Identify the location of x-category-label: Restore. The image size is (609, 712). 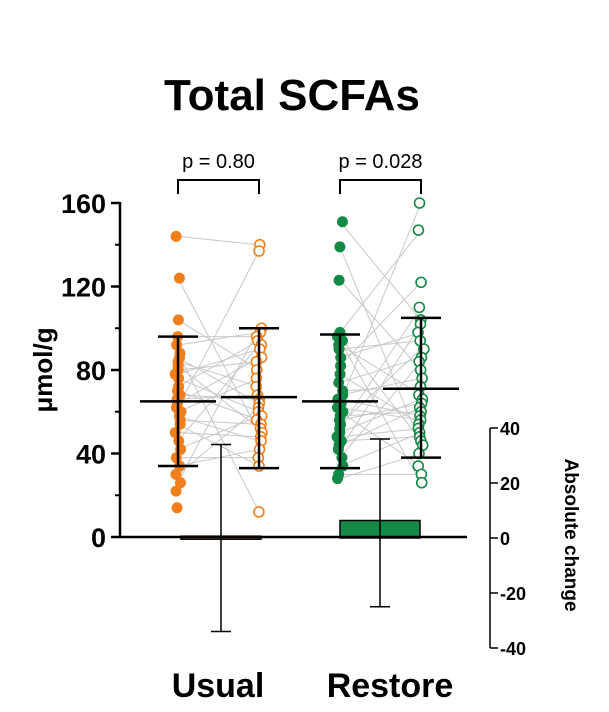
(390, 686).